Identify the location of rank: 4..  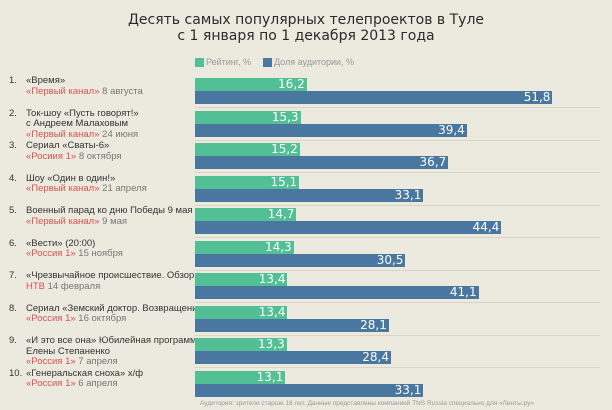
(13, 178).